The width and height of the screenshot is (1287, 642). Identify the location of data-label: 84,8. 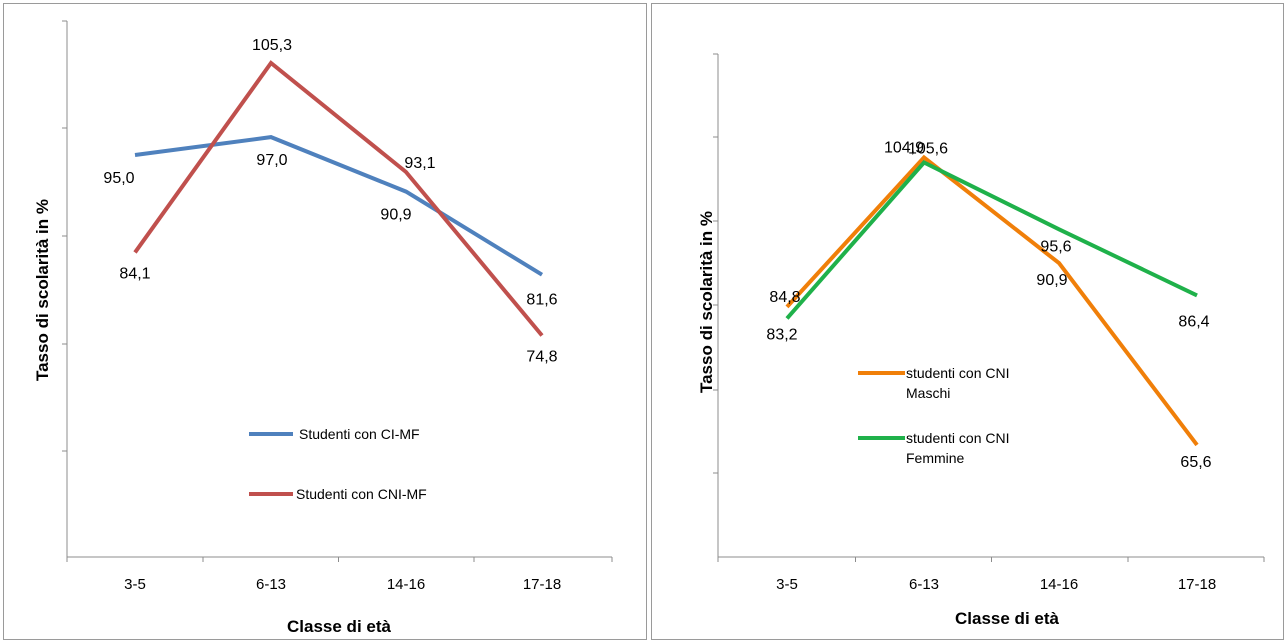
(784, 297).